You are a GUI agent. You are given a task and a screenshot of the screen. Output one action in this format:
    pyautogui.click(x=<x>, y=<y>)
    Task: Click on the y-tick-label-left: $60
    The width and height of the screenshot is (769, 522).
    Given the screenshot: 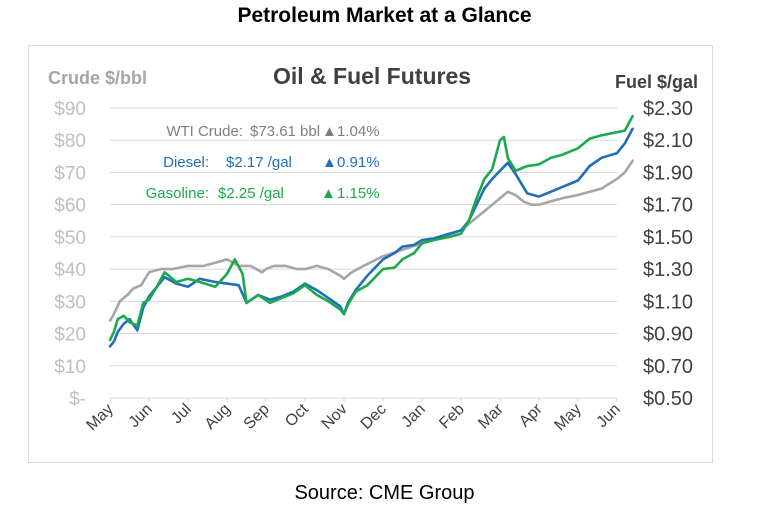 What is the action you would take?
    pyautogui.click(x=70, y=206)
    